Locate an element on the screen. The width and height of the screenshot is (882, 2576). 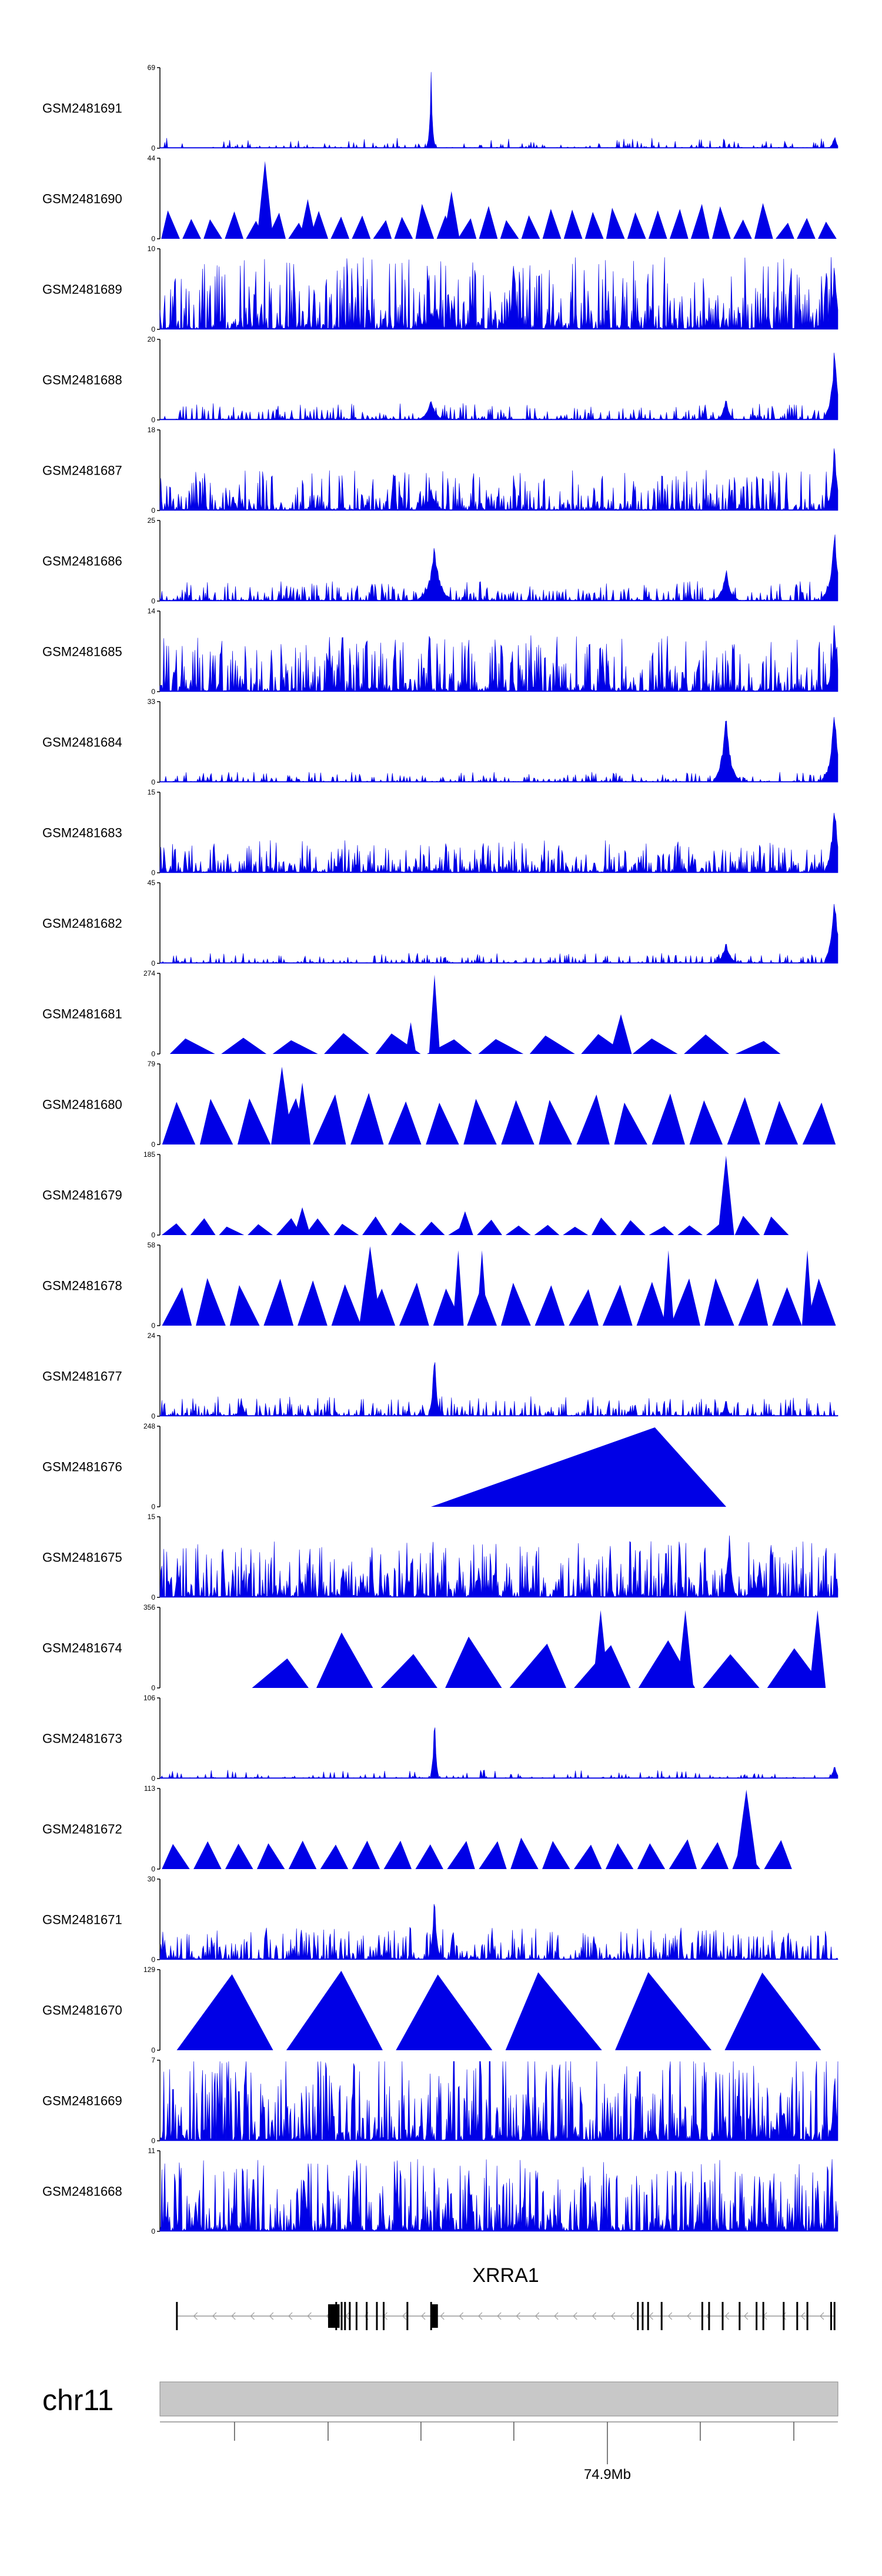
track-label: GSM2481671 is located at coordinates (82, 1920).